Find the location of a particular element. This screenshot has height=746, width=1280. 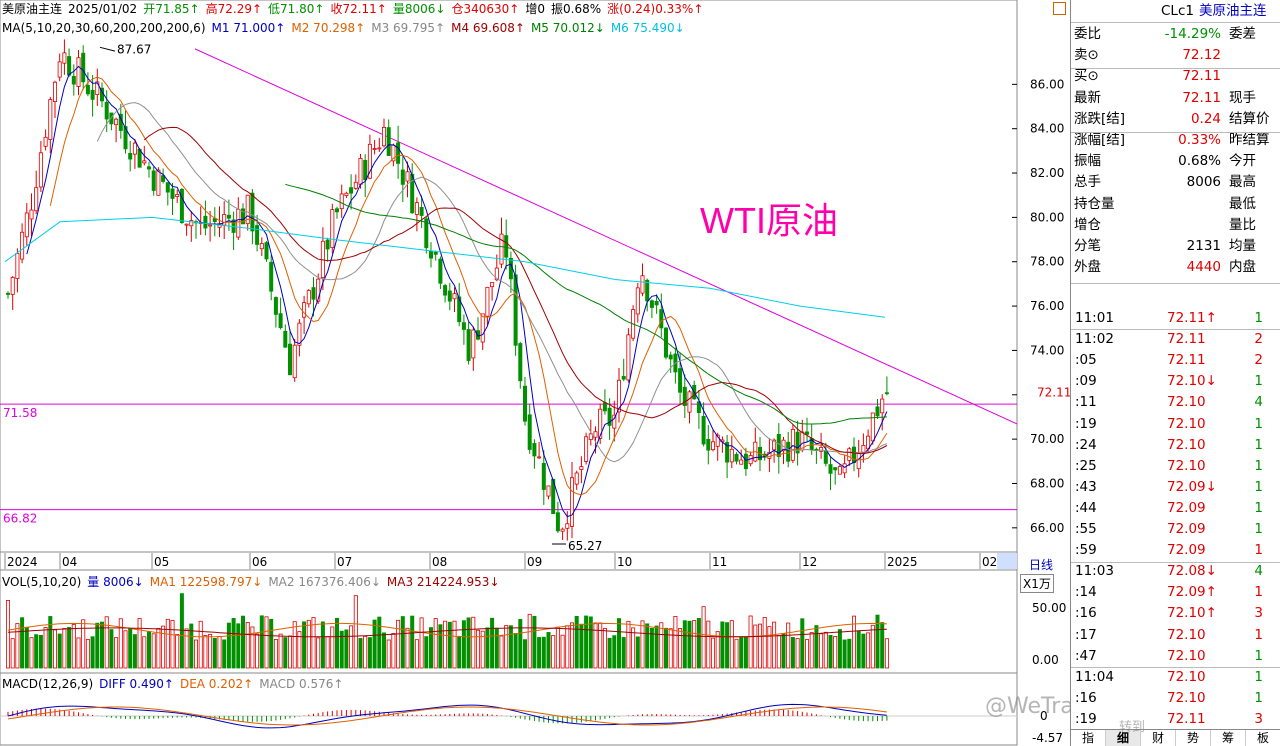

panel-tab-4: 筹 is located at coordinates (1228, 738).